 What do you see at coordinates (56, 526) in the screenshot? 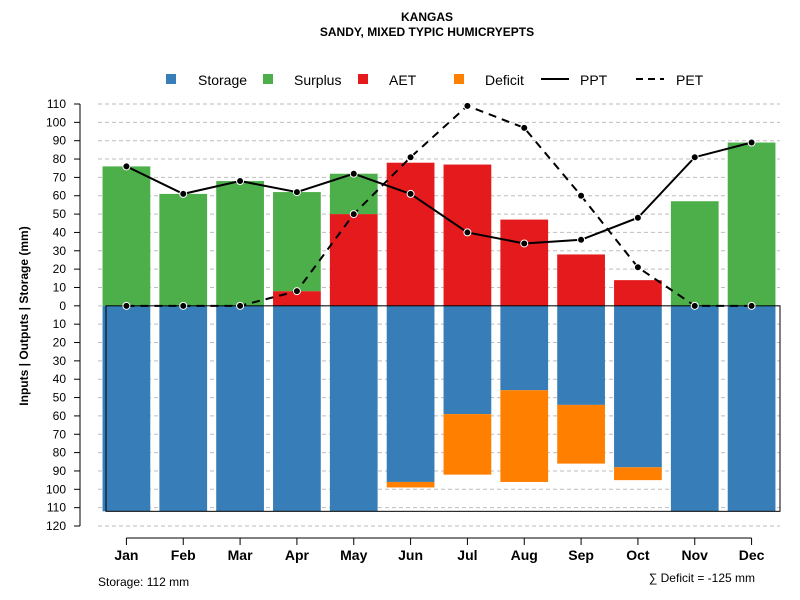
I see `y-tick-label: 120` at bounding box center [56, 526].